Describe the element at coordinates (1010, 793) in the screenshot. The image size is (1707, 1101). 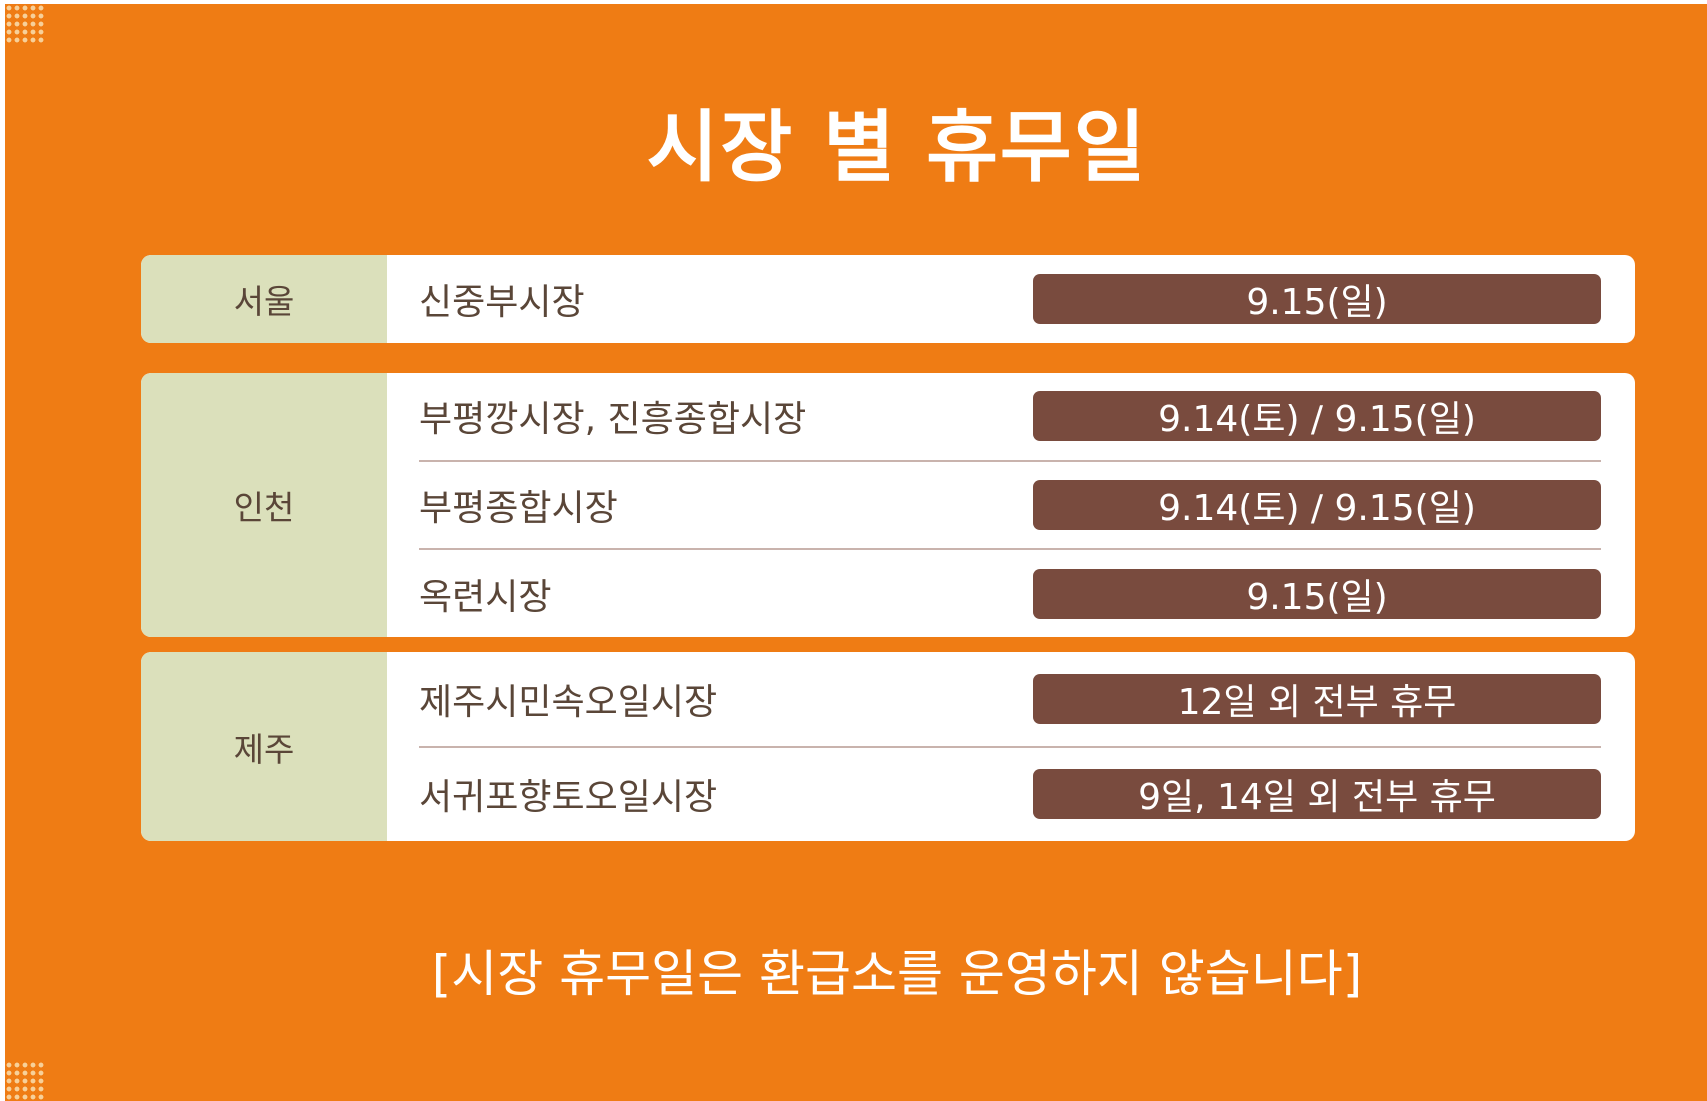
I see `market-row: 서귀포향토오일시장 9일, 14일 외 전부 휴무` at that location.